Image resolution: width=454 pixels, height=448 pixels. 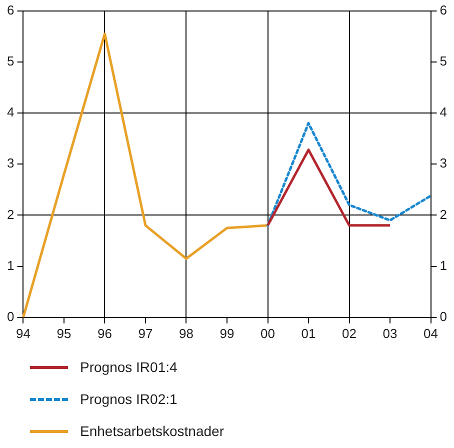 I want to click on legend-label: Prognos IR02:1, so click(x=129, y=399).